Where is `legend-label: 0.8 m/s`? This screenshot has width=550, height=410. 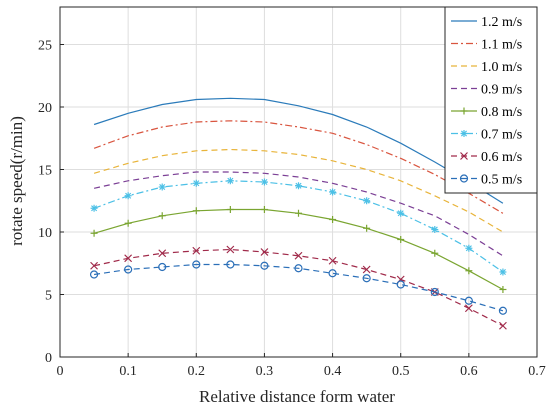 legend-label: 0.8 m/s is located at coordinates (501, 112).